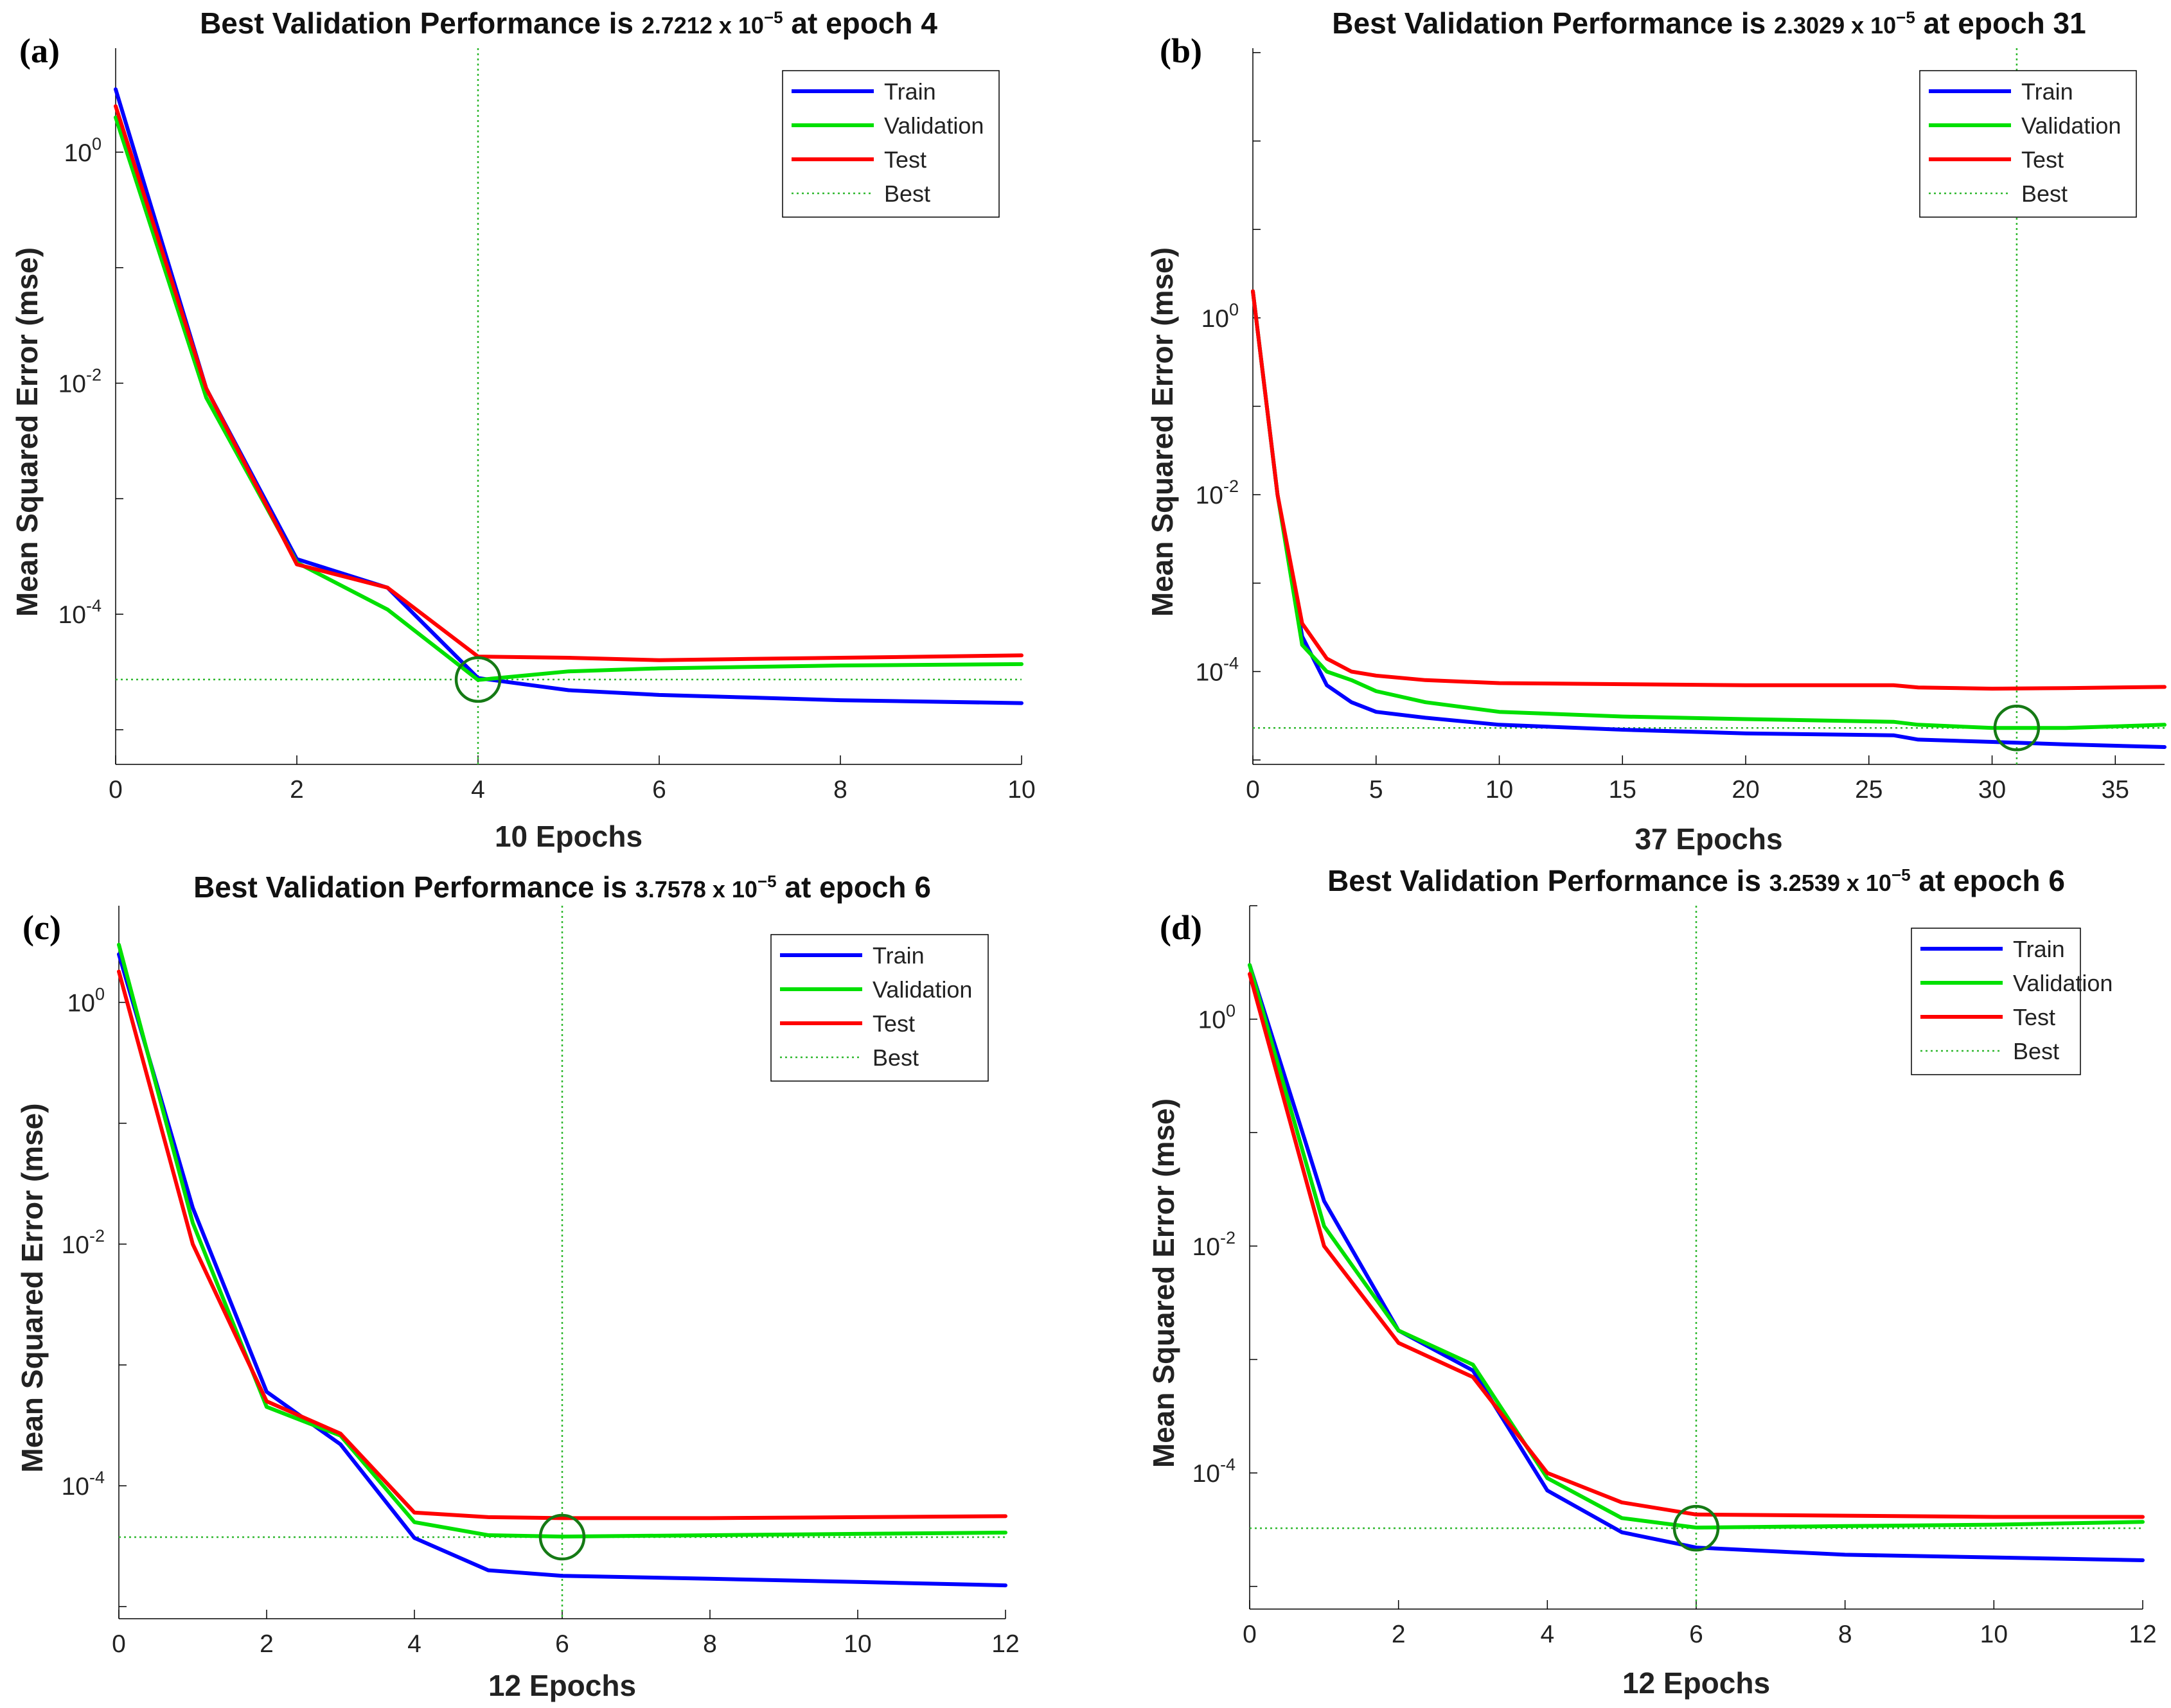 The width and height of the screenshot is (2171, 1708). I want to click on x-axis-label: 10 Epochs, so click(568, 836).